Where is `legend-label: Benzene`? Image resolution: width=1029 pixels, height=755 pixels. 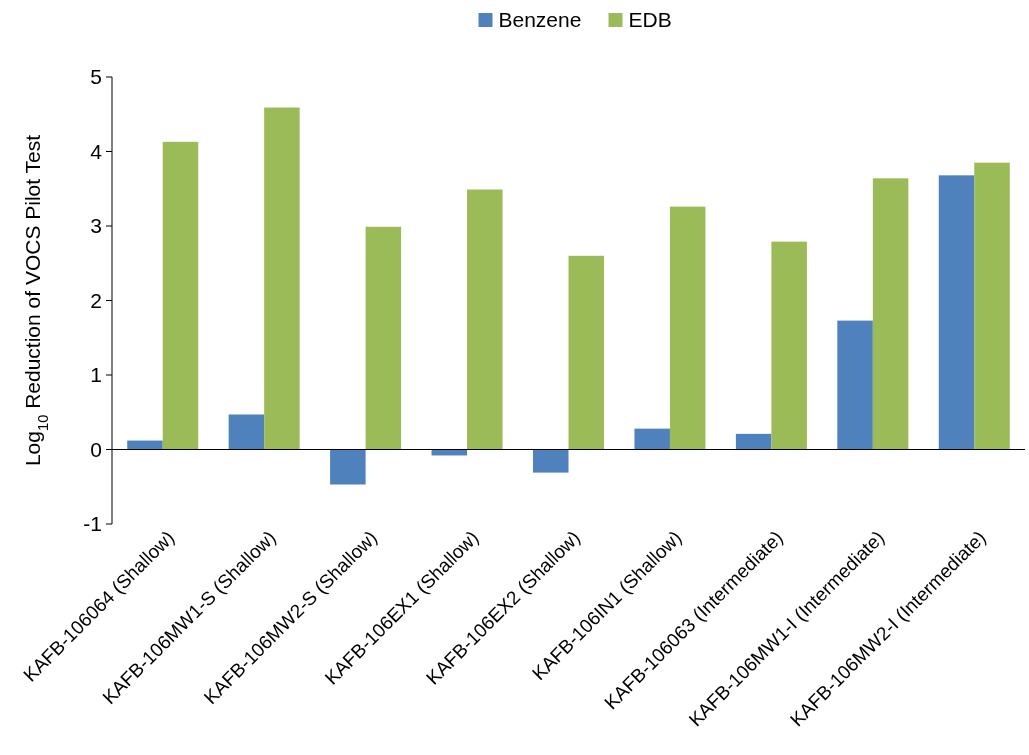 legend-label: Benzene is located at coordinates (540, 20).